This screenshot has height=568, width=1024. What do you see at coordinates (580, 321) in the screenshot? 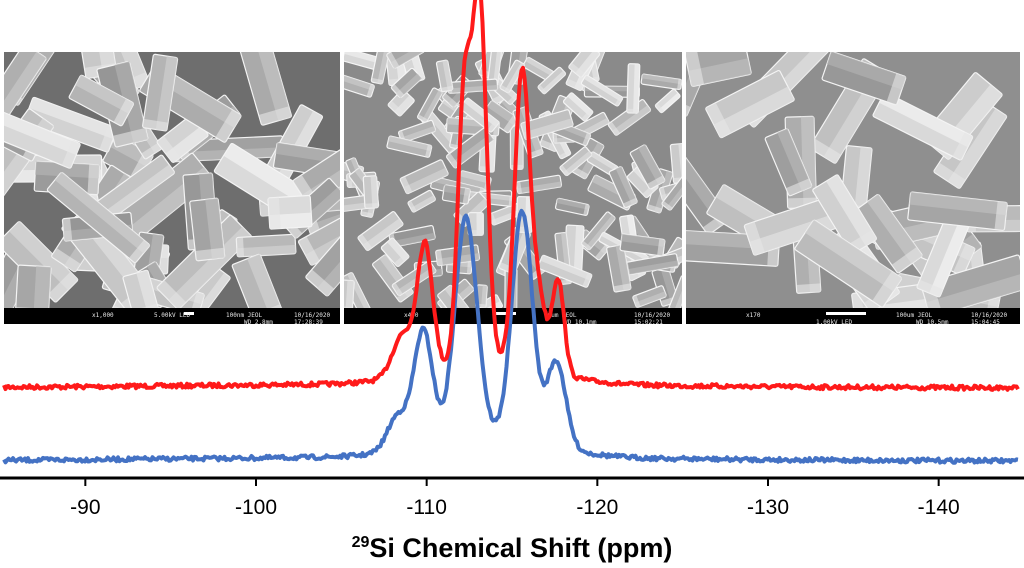
I see `sem-image-2-wd: WD 10.1mm` at bounding box center [580, 321].